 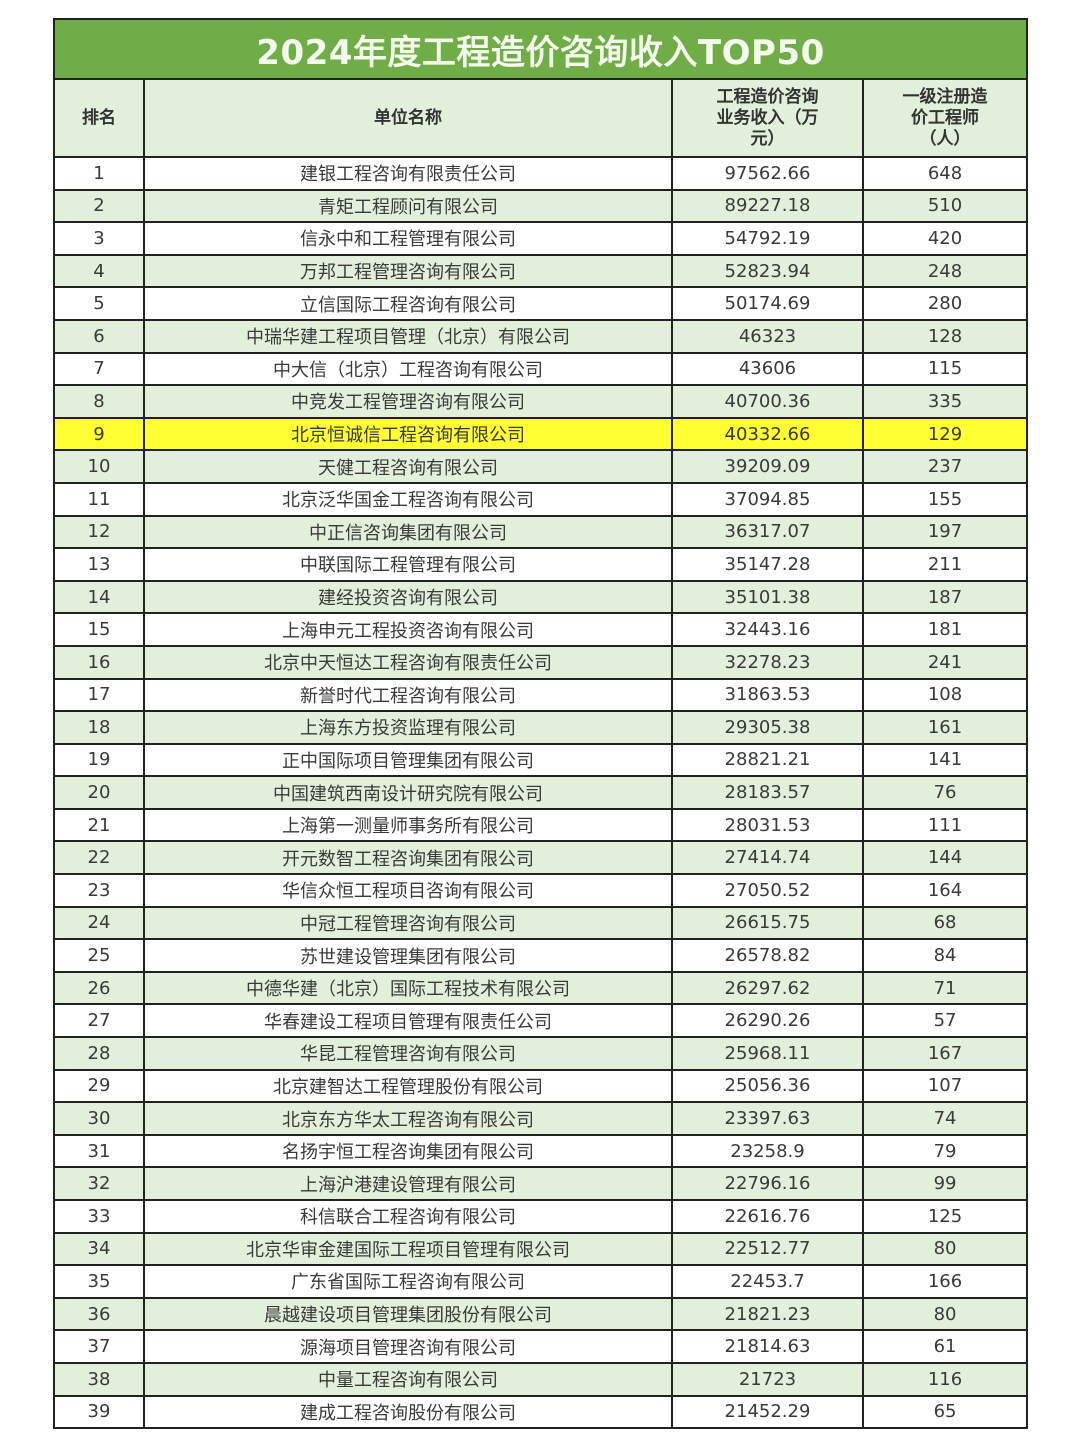 What do you see at coordinates (945, 1216) in the screenshot?
I see `cell-engineers: 125` at bounding box center [945, 1216].